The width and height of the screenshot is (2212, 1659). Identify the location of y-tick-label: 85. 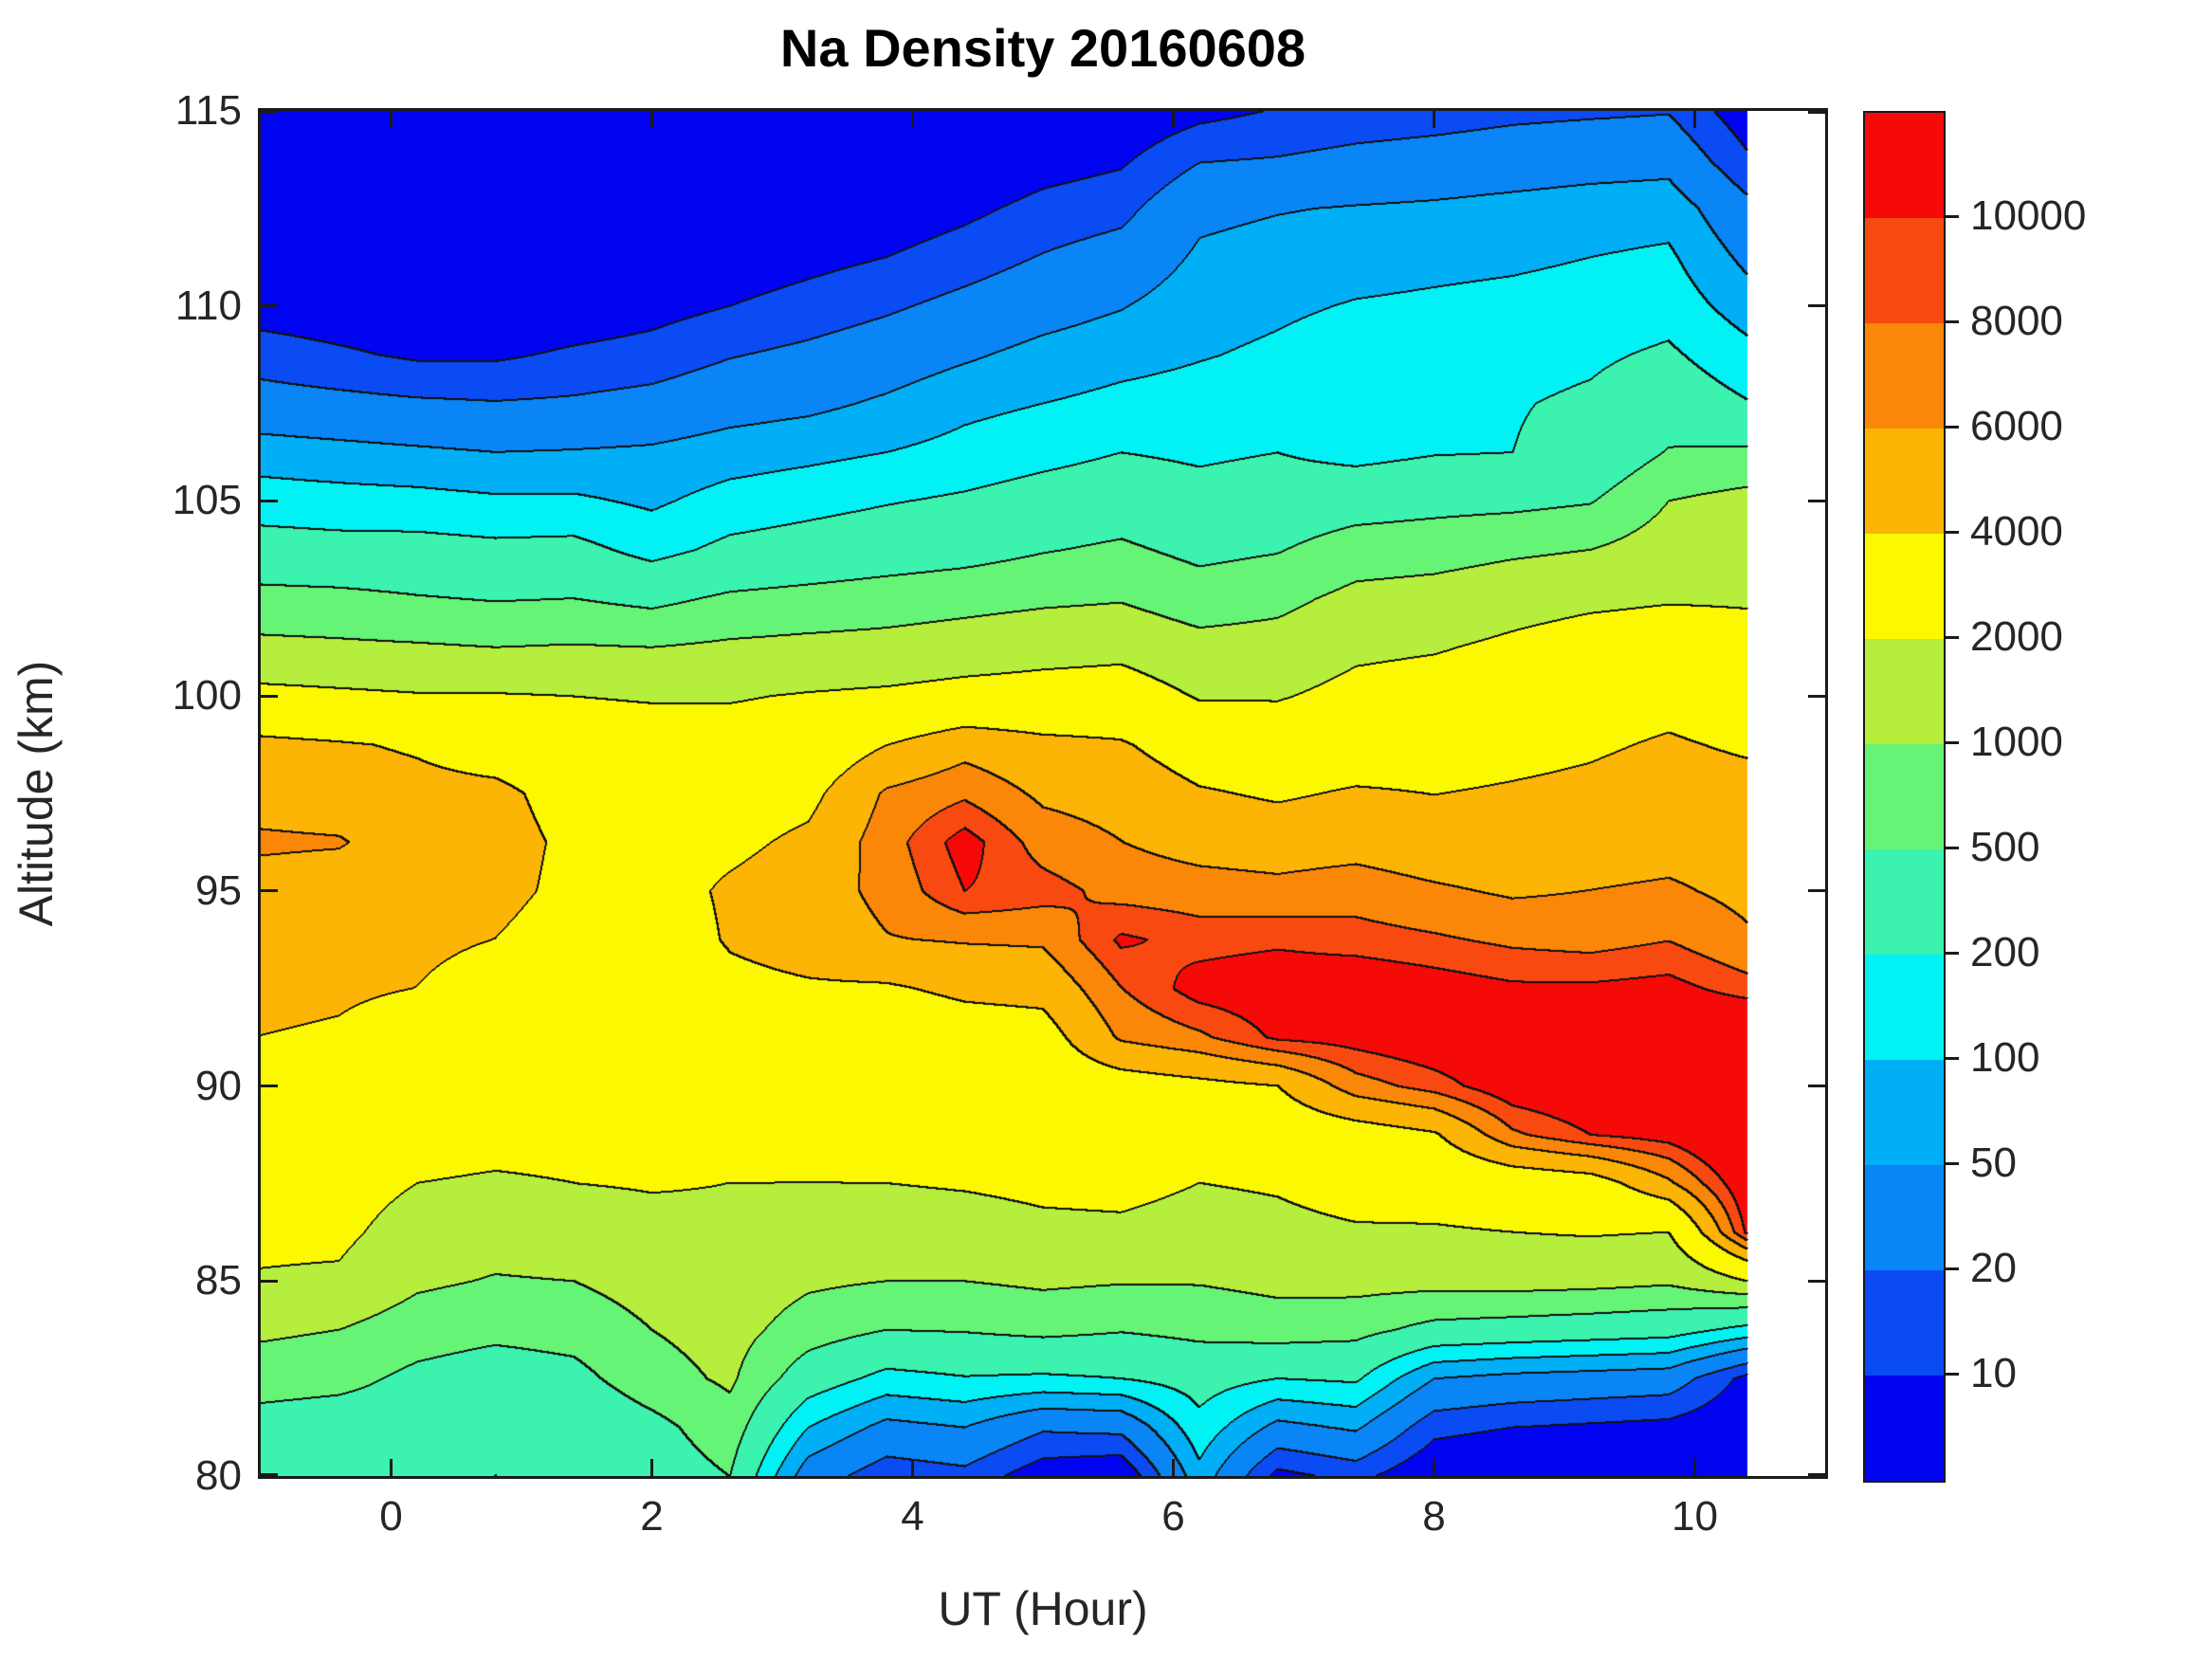
(218, 1280).